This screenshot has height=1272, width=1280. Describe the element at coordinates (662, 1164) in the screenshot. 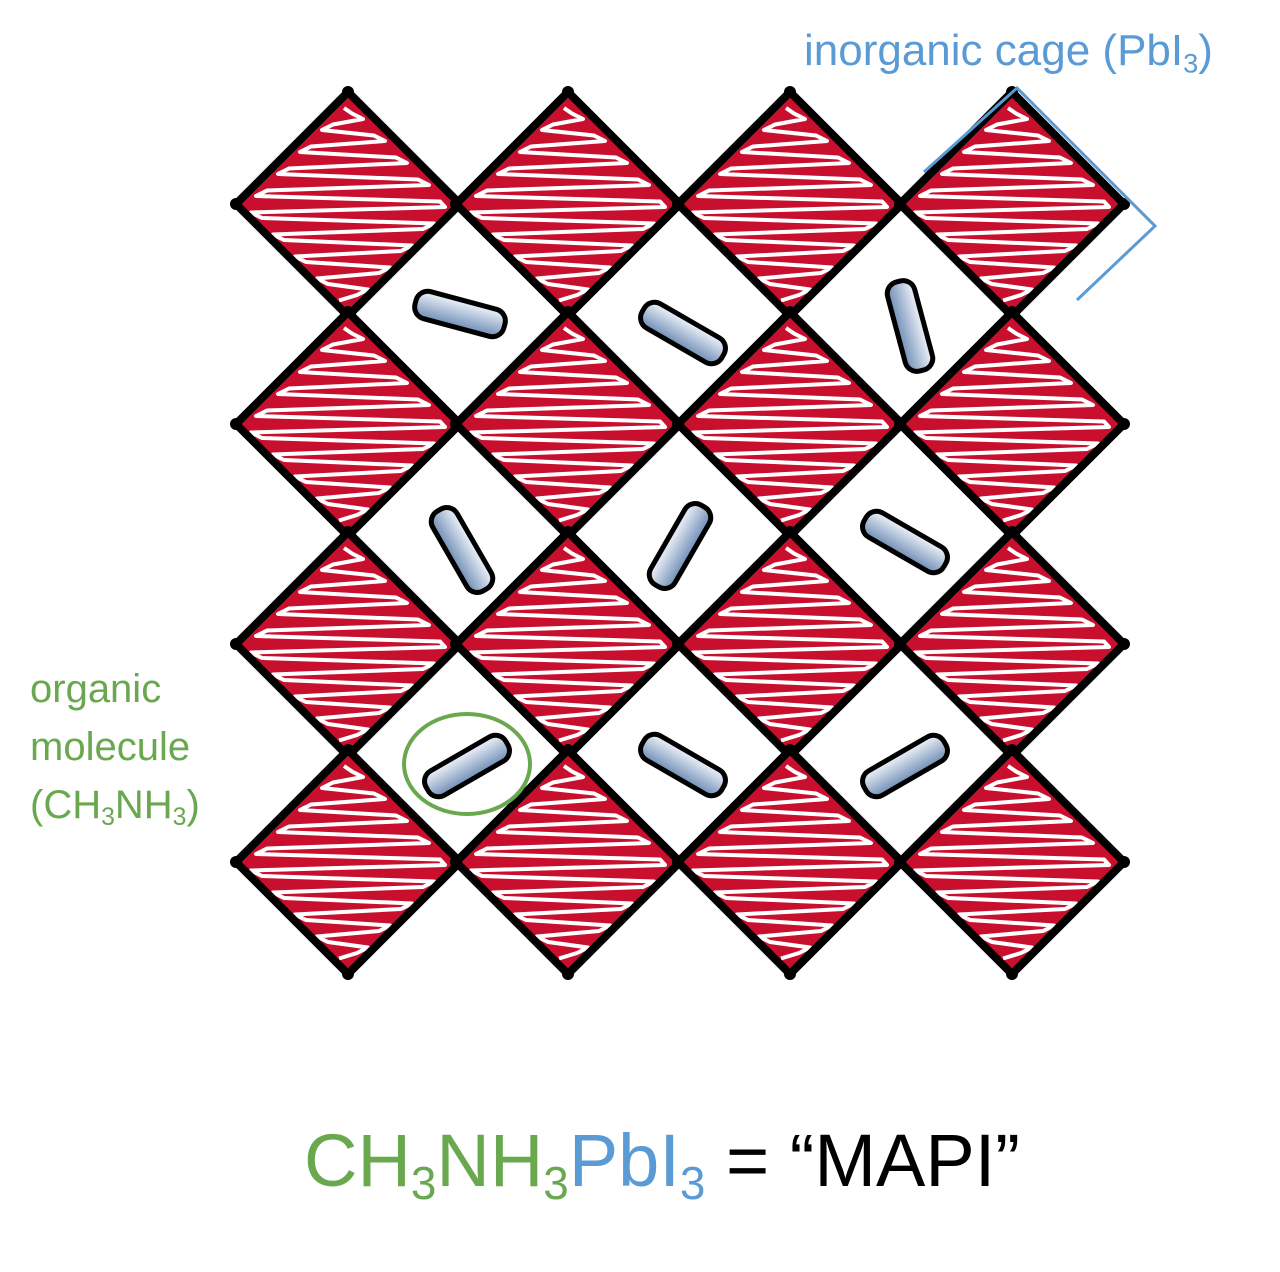

I see `mapi-formula: CH3NH3PbI3 = “MAPI”` at that location.